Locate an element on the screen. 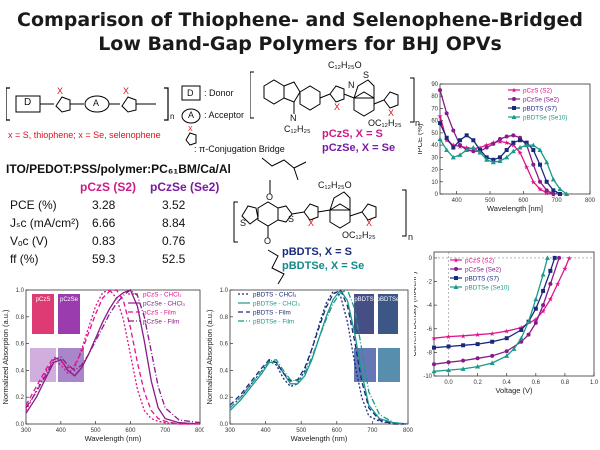  table-row-pce-v2: 3.52 is located at coordinates (174, 205).